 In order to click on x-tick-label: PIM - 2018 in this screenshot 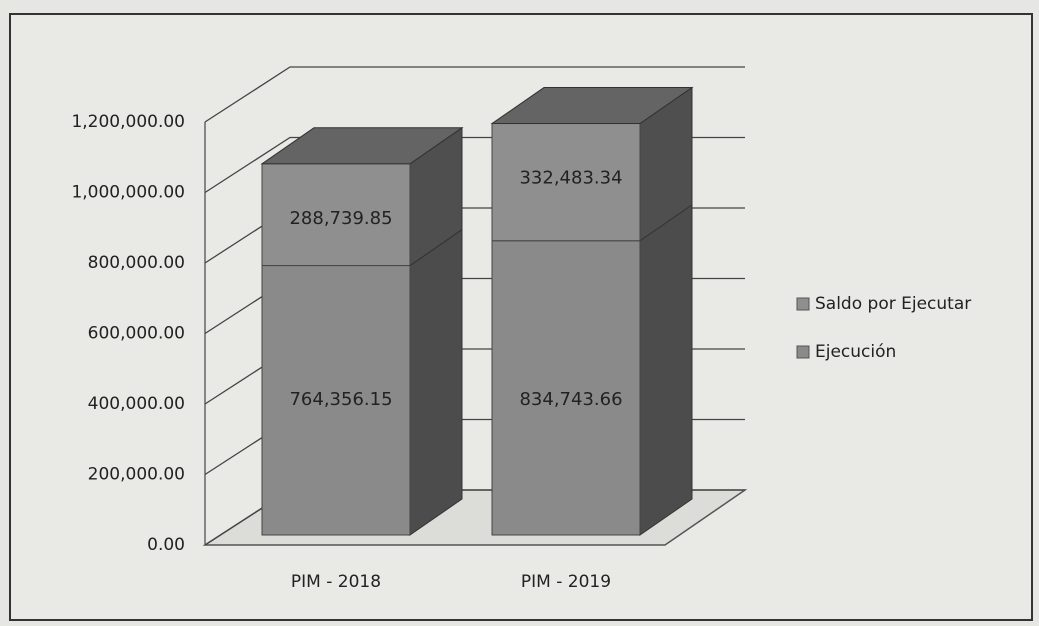, I will do `click(336, 582)`.